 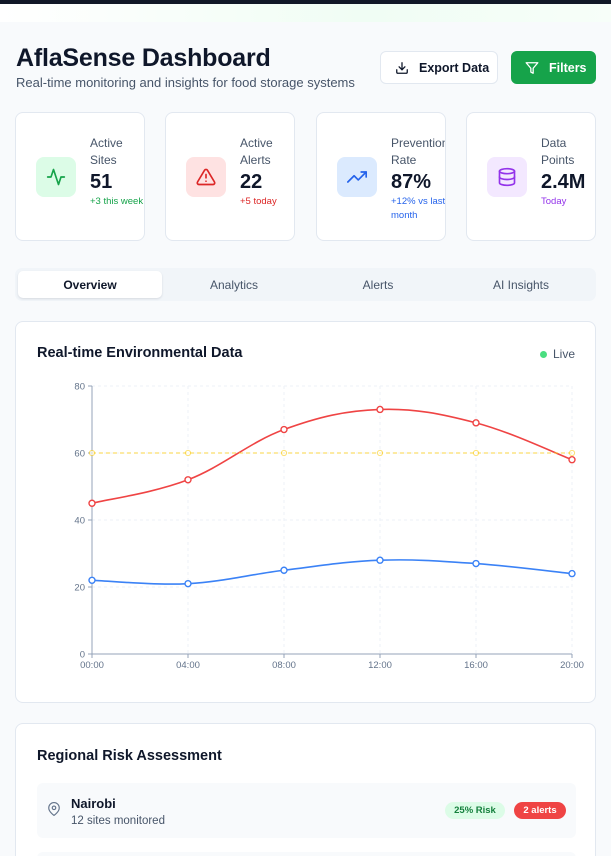 What do you see at coordinates (305, 13) in the screenshot?
I see `top-banner` at bounding box center [305, 13].